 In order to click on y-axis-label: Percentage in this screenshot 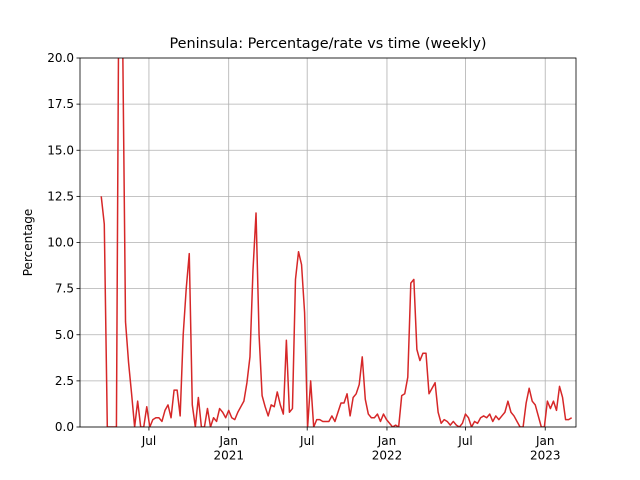, I will do `click(28, 243)`.